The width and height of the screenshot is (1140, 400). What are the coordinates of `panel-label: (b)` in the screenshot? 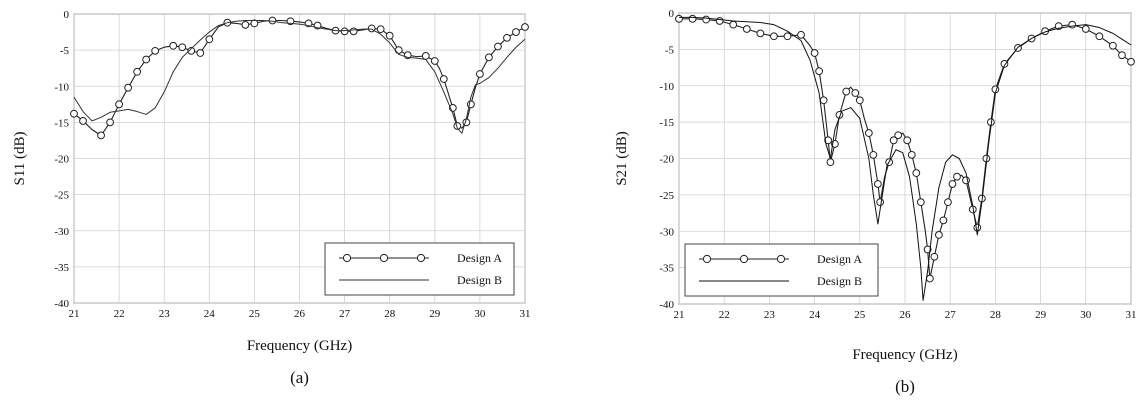 It's located at (905, 386).